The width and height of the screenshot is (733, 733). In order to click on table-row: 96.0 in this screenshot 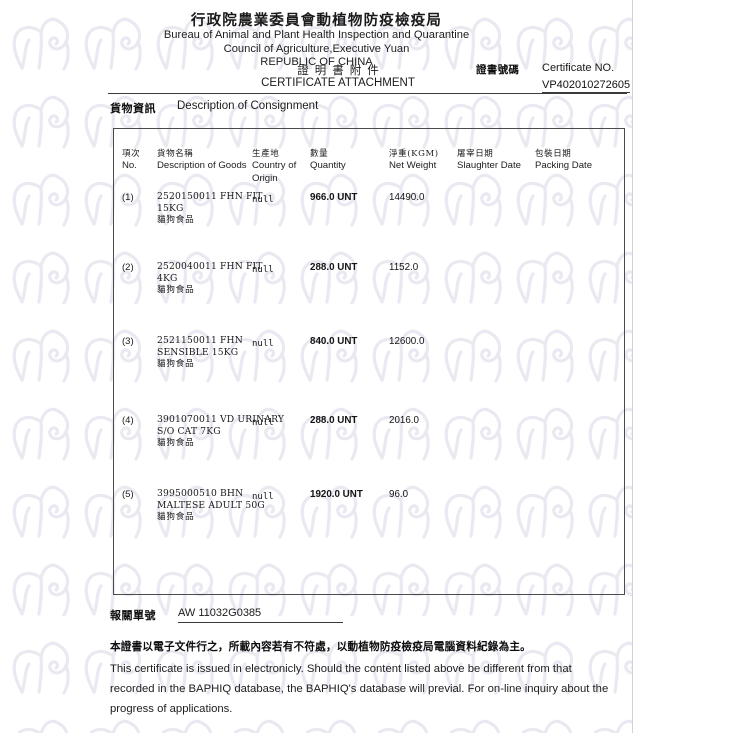, I will do `click(399, 494)`.